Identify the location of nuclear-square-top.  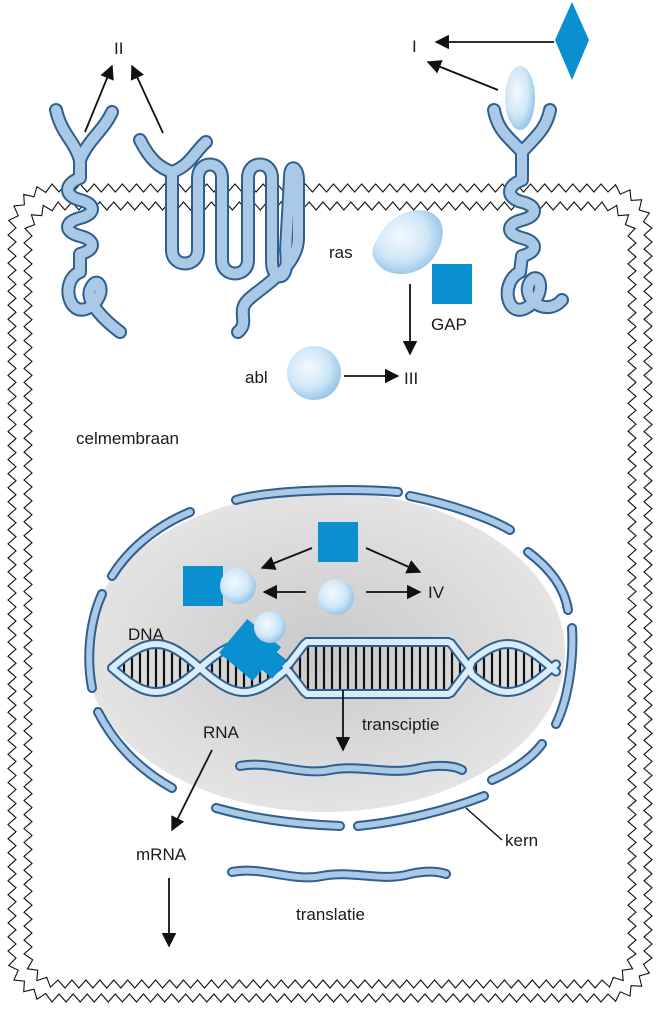
(338, 542).